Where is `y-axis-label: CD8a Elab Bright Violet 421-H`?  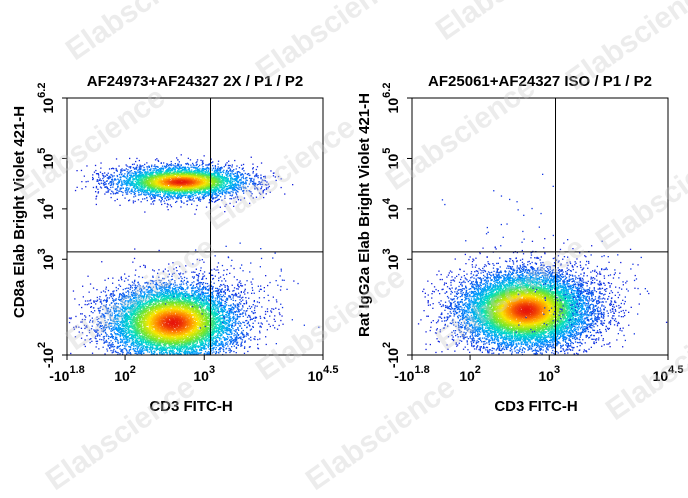 y-axis-label: CD8a Elab Bright Violet 421-H is located at coordinates (19, 212).